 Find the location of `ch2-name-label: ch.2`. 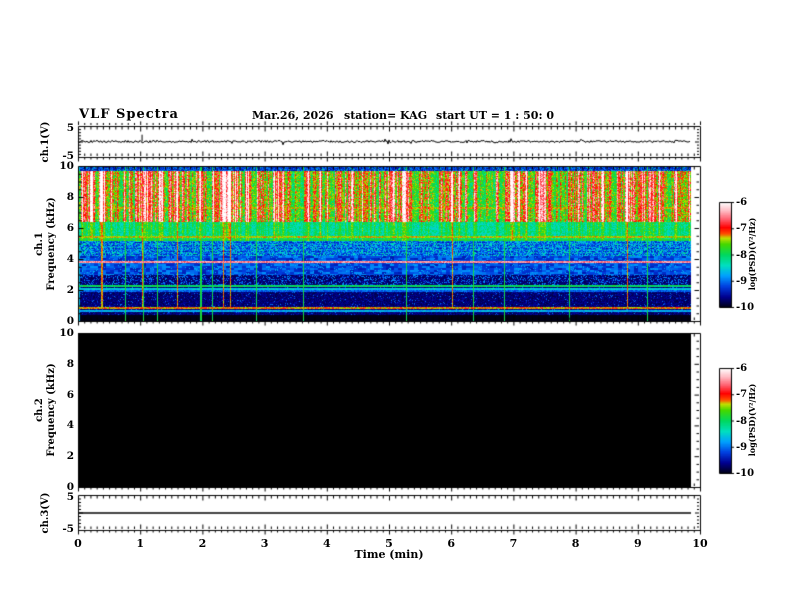

ch2-name-label: ch.2 is located at coordinates (39, 410).